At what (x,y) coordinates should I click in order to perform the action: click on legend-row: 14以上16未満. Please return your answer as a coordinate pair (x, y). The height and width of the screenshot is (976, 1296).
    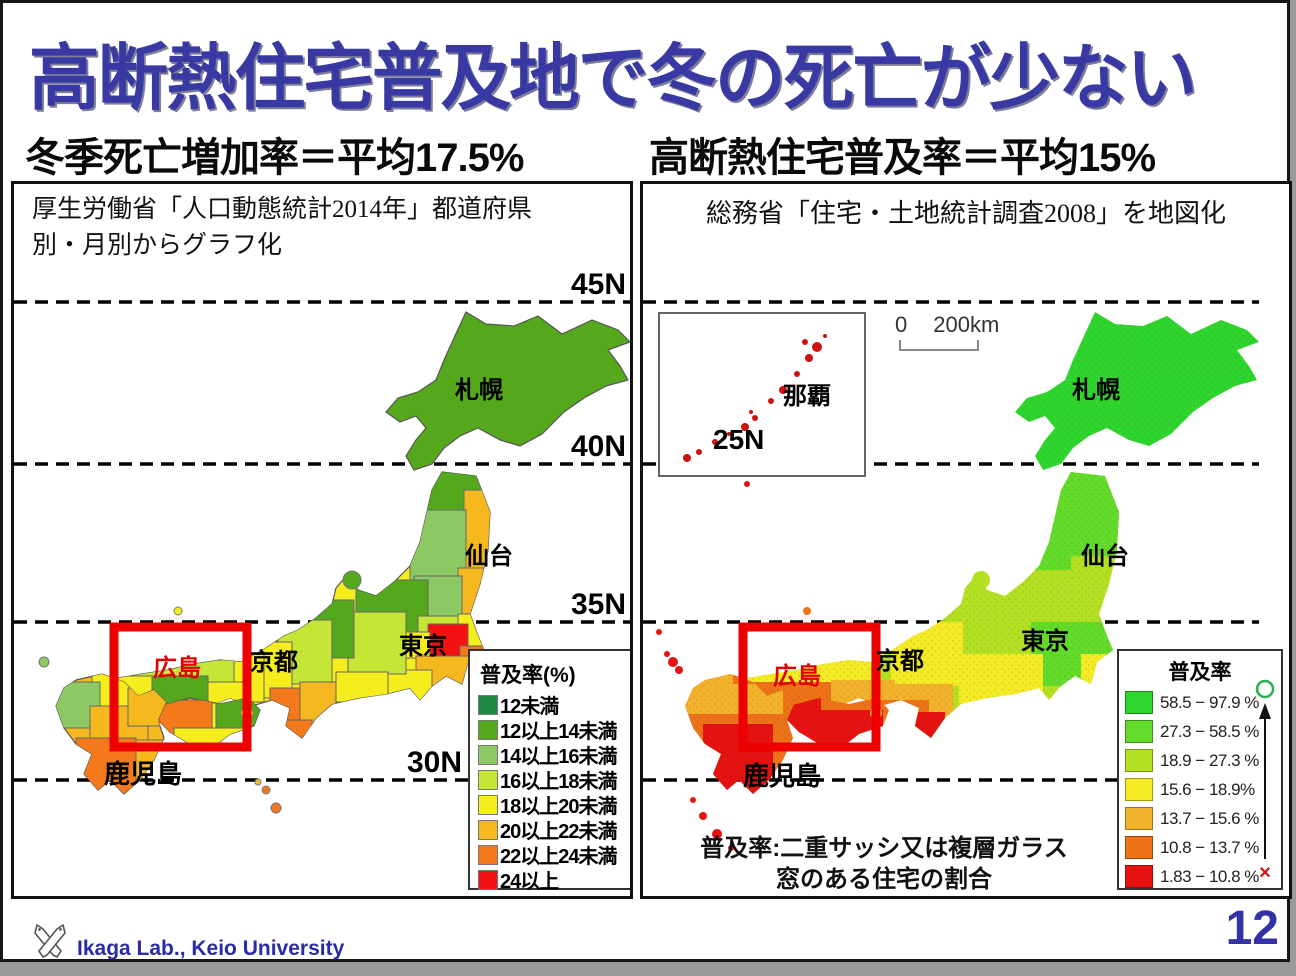
    Looking at the image, I should click on (550, 755).